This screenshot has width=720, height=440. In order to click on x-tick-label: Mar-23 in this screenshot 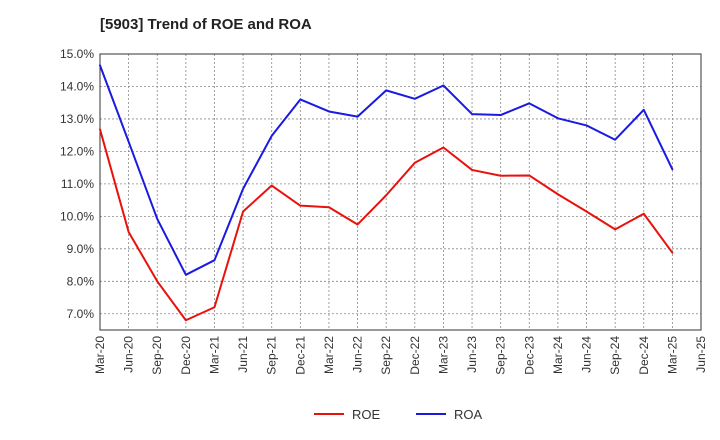, I will do `click(443, 355)`.